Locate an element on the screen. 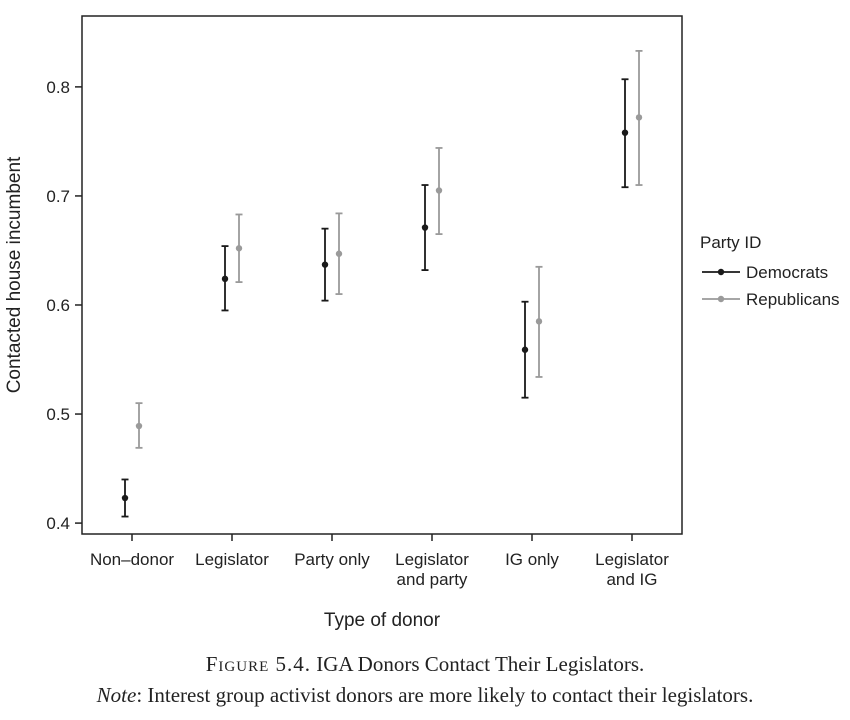 The height and width of the screenshot is (720, 850). x-tick-label: and IG is located at coordinates (631, 579).